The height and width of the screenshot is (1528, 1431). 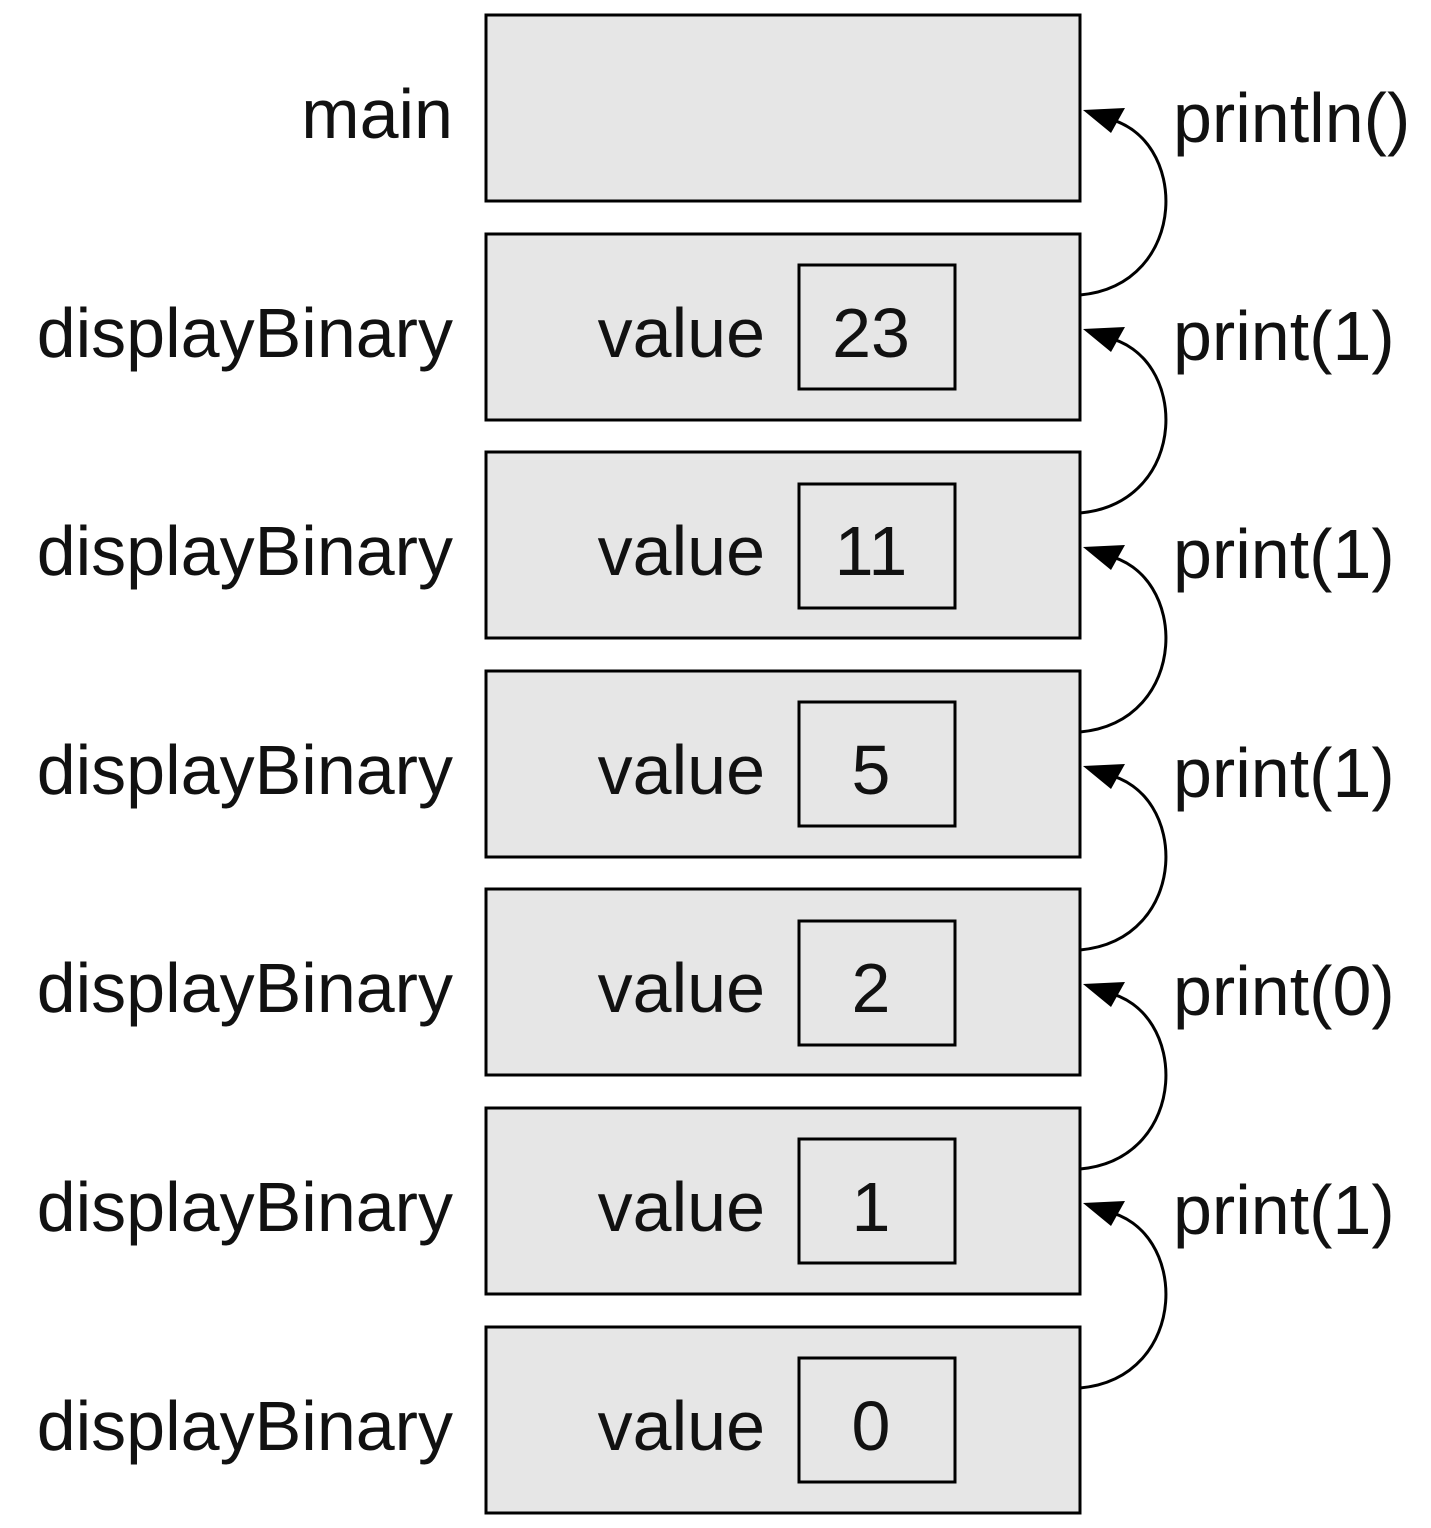 I want to click on stack-frame-displaybinary: displayBinary value 23, so click(x=559, y=327).